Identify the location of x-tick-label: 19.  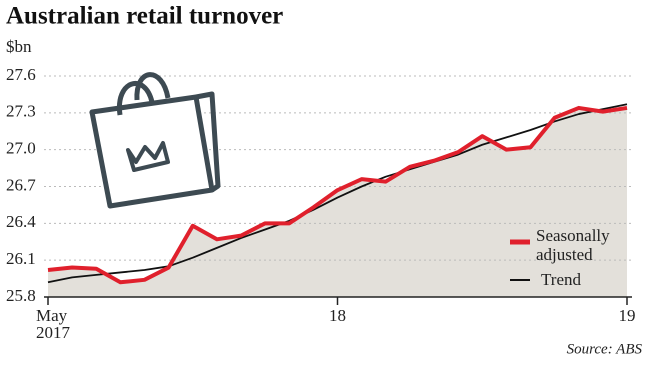
(627, 315).